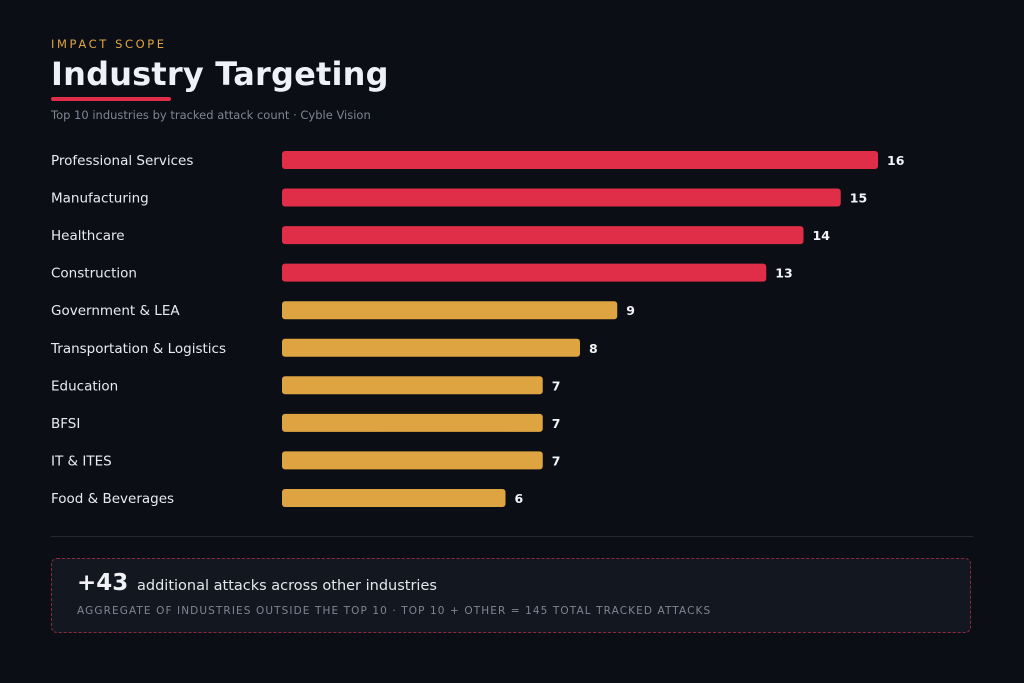 The height and width of the screenshot is (683, 1024). I want to click on category-label: Food & Beverages, so click(112, 499).